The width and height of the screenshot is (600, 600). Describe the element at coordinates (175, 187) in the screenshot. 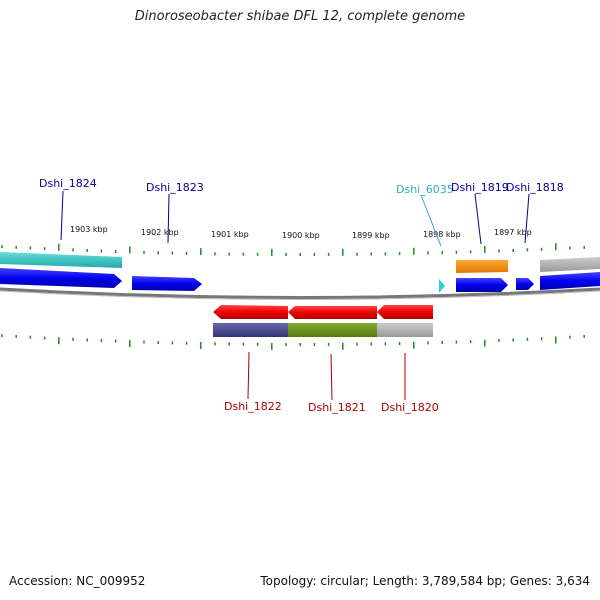

I see `gene-label-dshi-1823: Dshi_1823` at that location.